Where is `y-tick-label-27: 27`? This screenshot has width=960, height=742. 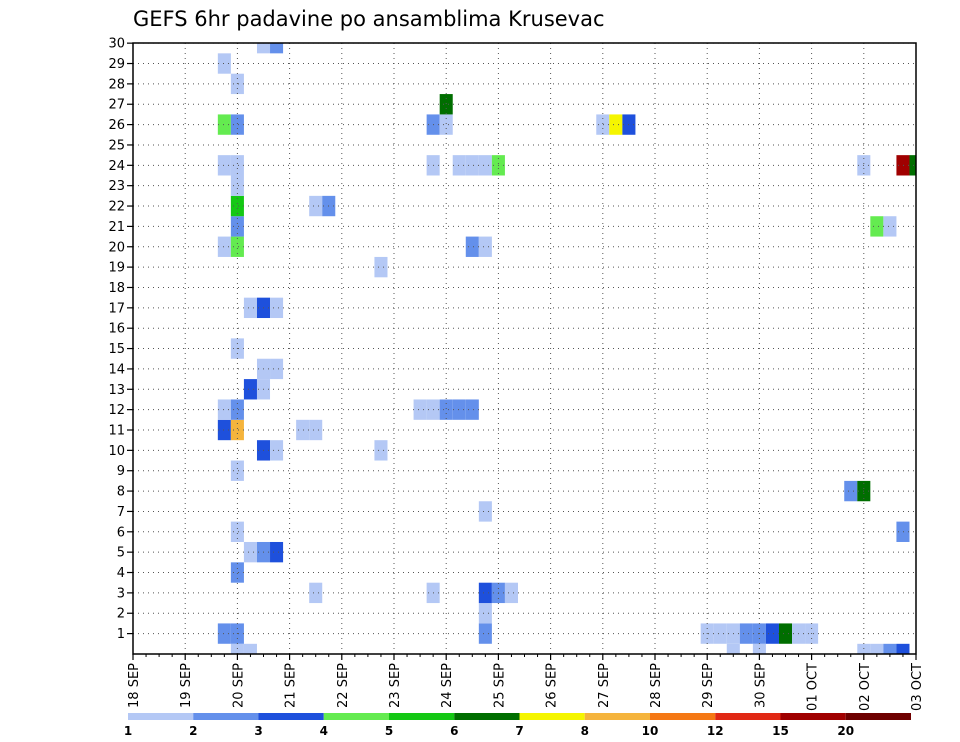
y-tick-label-27: 27 is located at coordinates (116, 105).